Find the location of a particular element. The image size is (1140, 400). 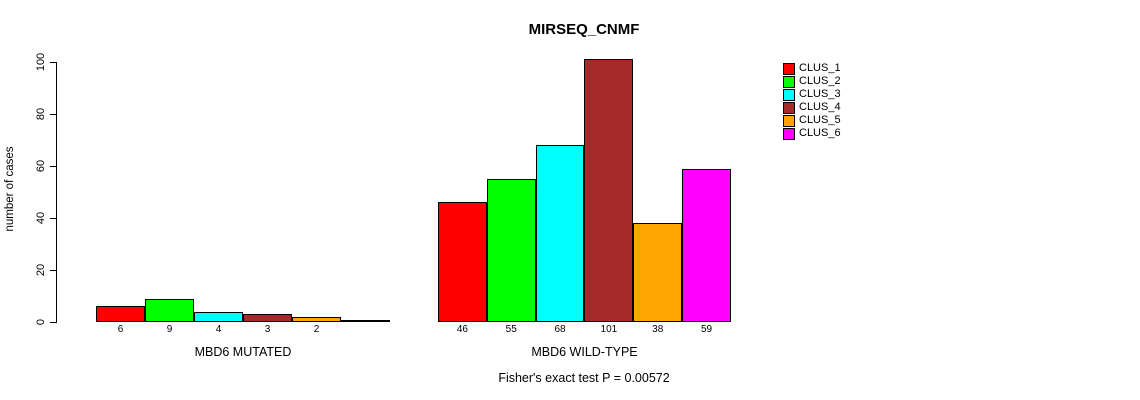

value-label-clus-3-mbd6-mutated: 4 is located at coordinates (218, 329).